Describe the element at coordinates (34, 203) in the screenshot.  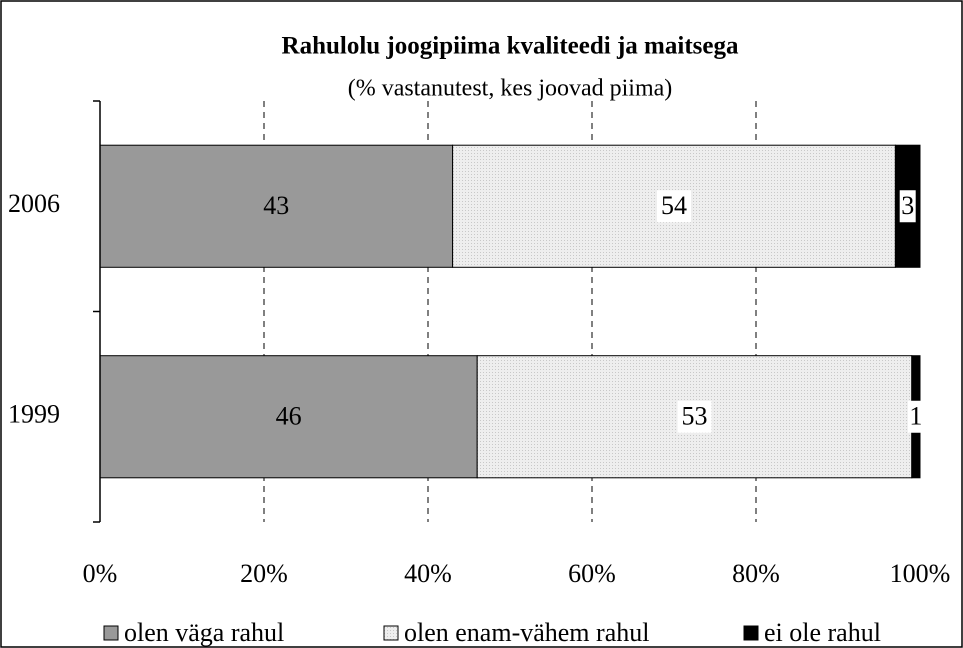
I see `y-tick-label: 2006` at that location.